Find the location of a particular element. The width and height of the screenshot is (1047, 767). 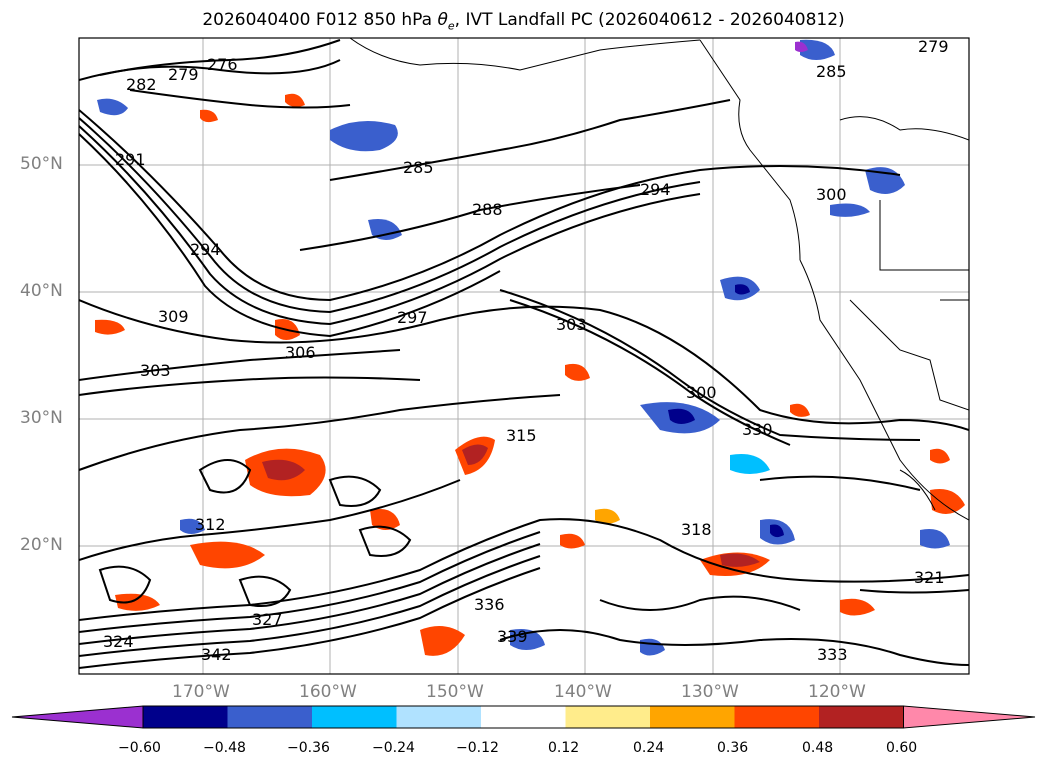

contour-label: 324 is located at coordinates (118, 641).